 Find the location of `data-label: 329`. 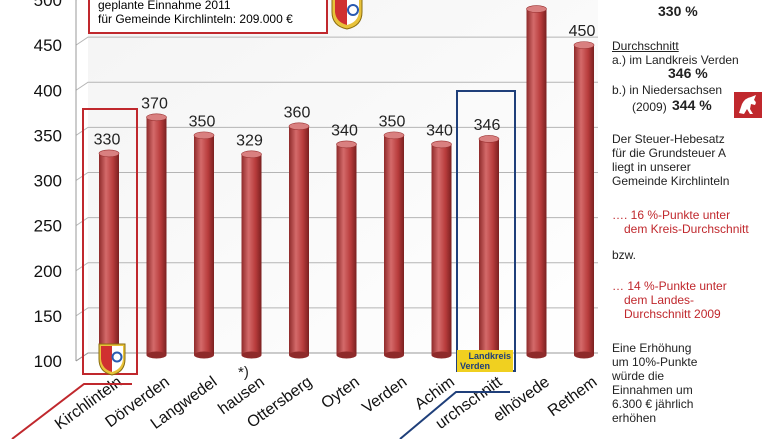

data-label: 329 is located at coordinates (249, 140).